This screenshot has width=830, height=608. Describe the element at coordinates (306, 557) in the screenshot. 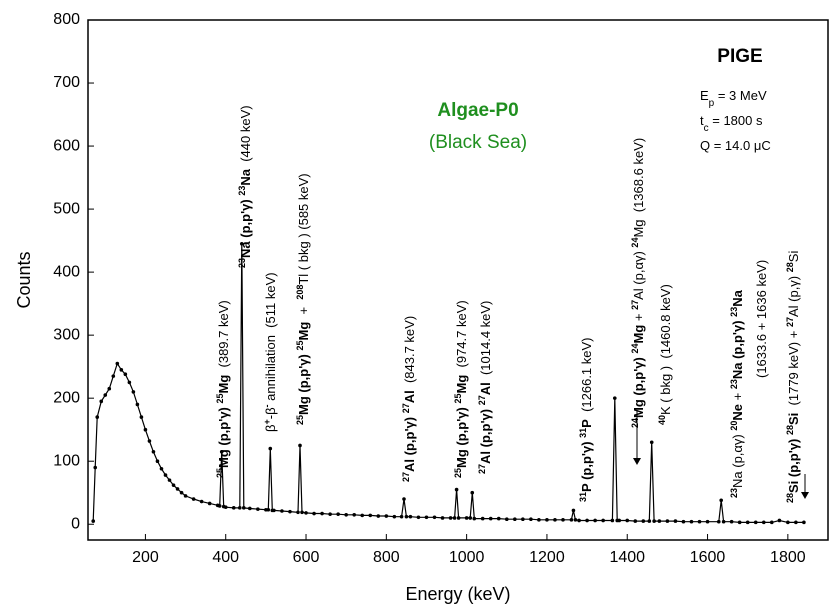

I see `x-tick-label: 600` at that location.